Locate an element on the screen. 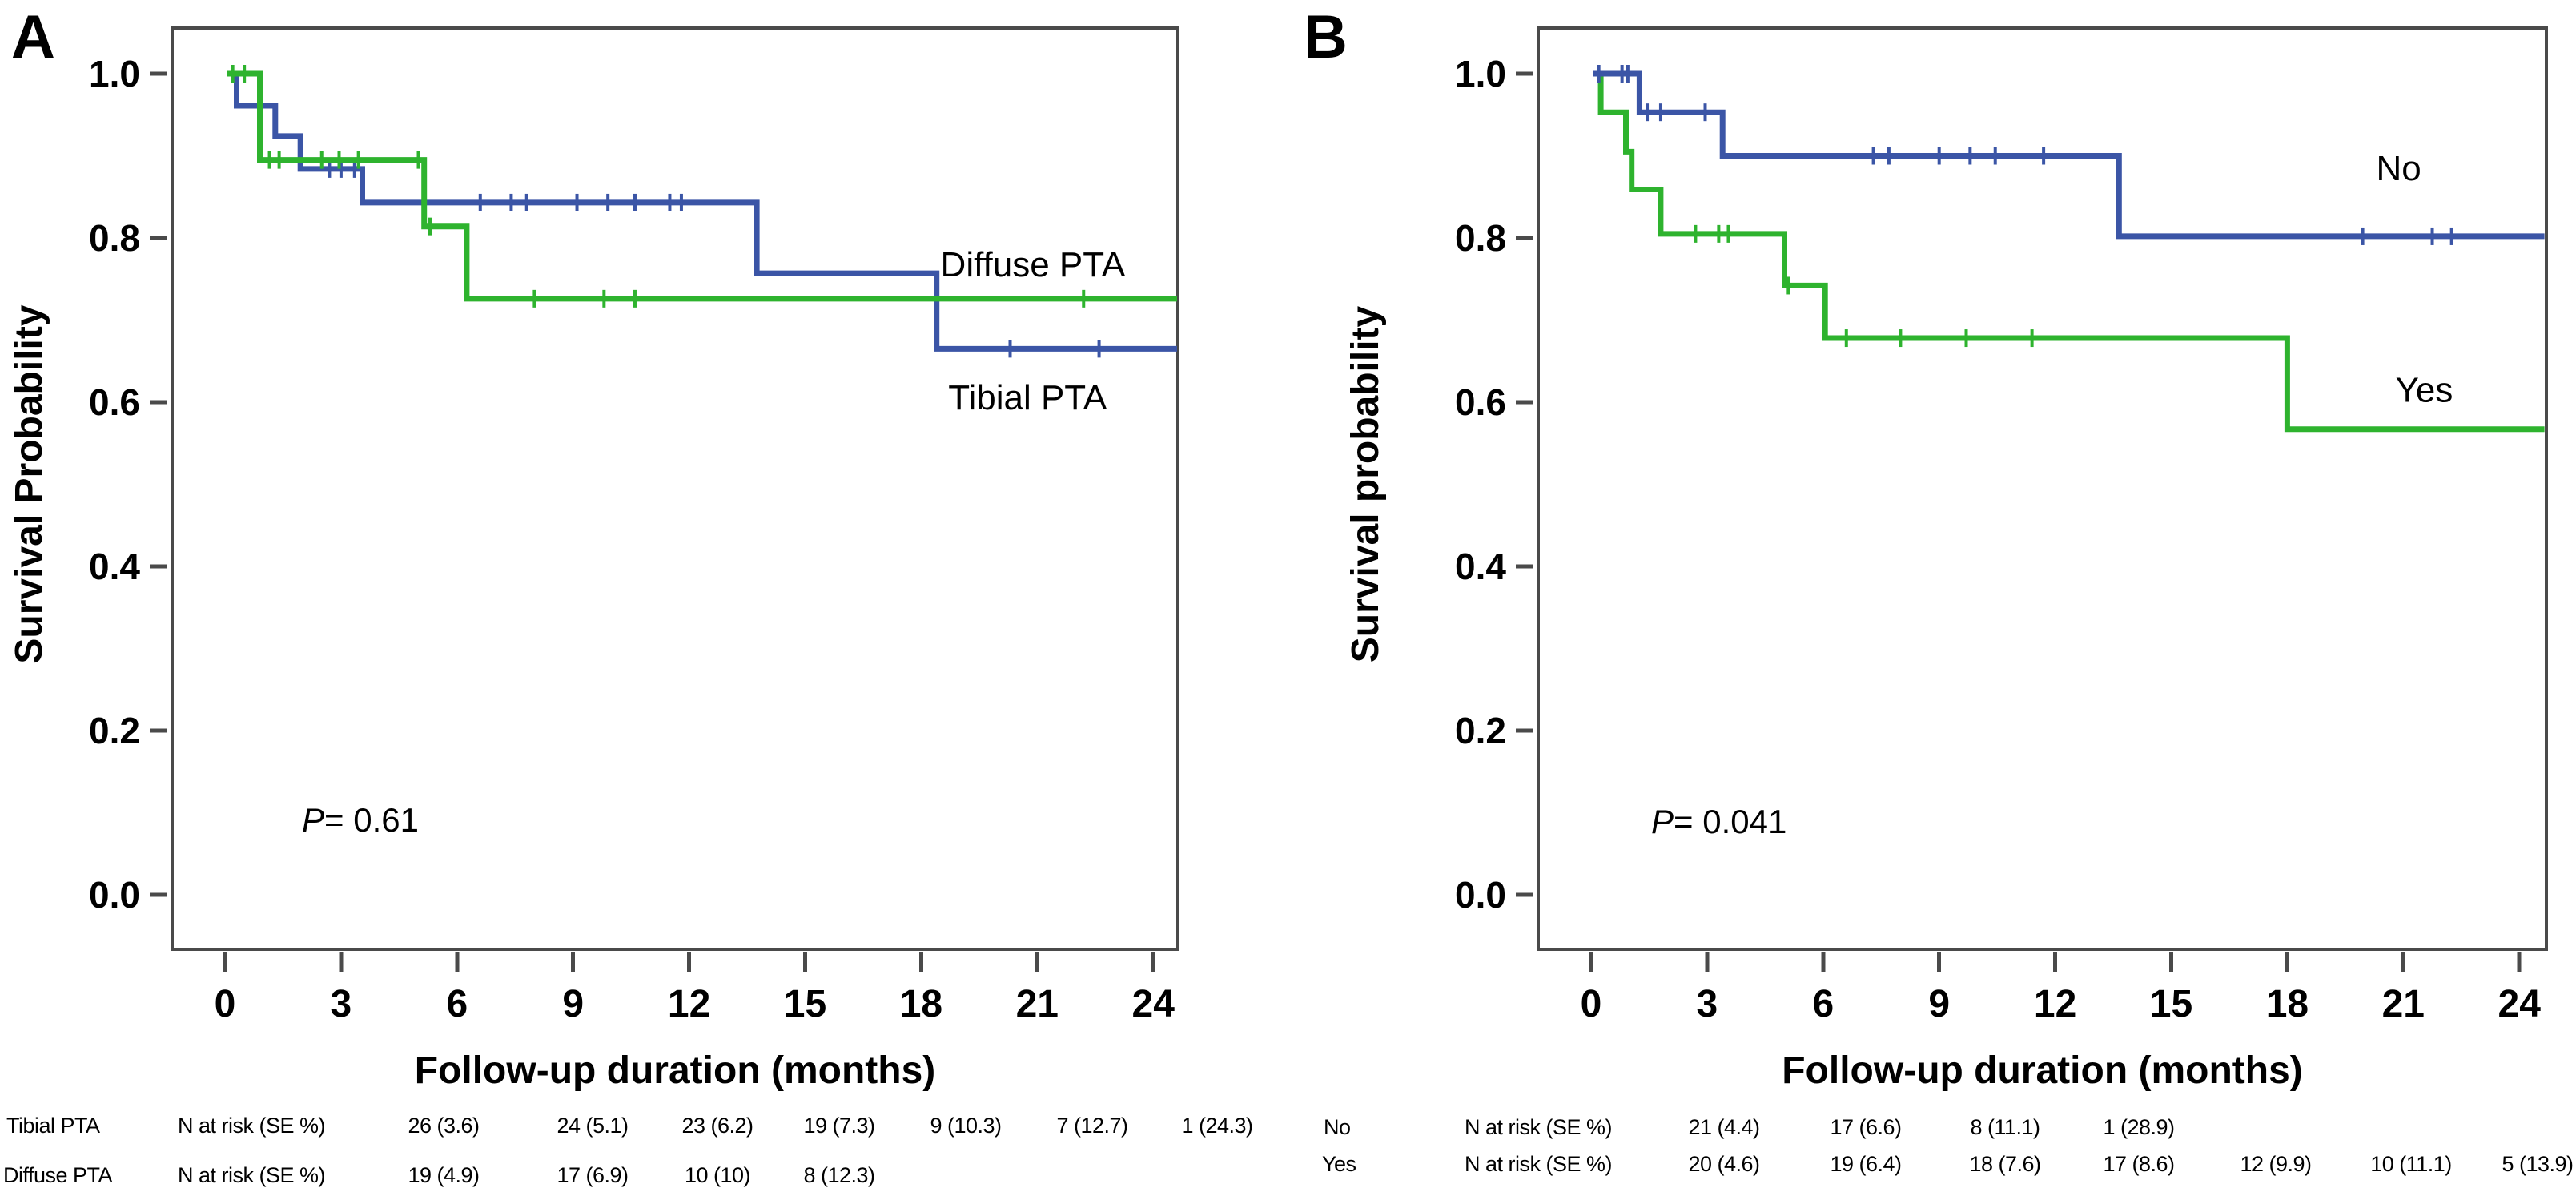  at-risk-cell: 9 (10.3) is located at coordinates (966, 1125).